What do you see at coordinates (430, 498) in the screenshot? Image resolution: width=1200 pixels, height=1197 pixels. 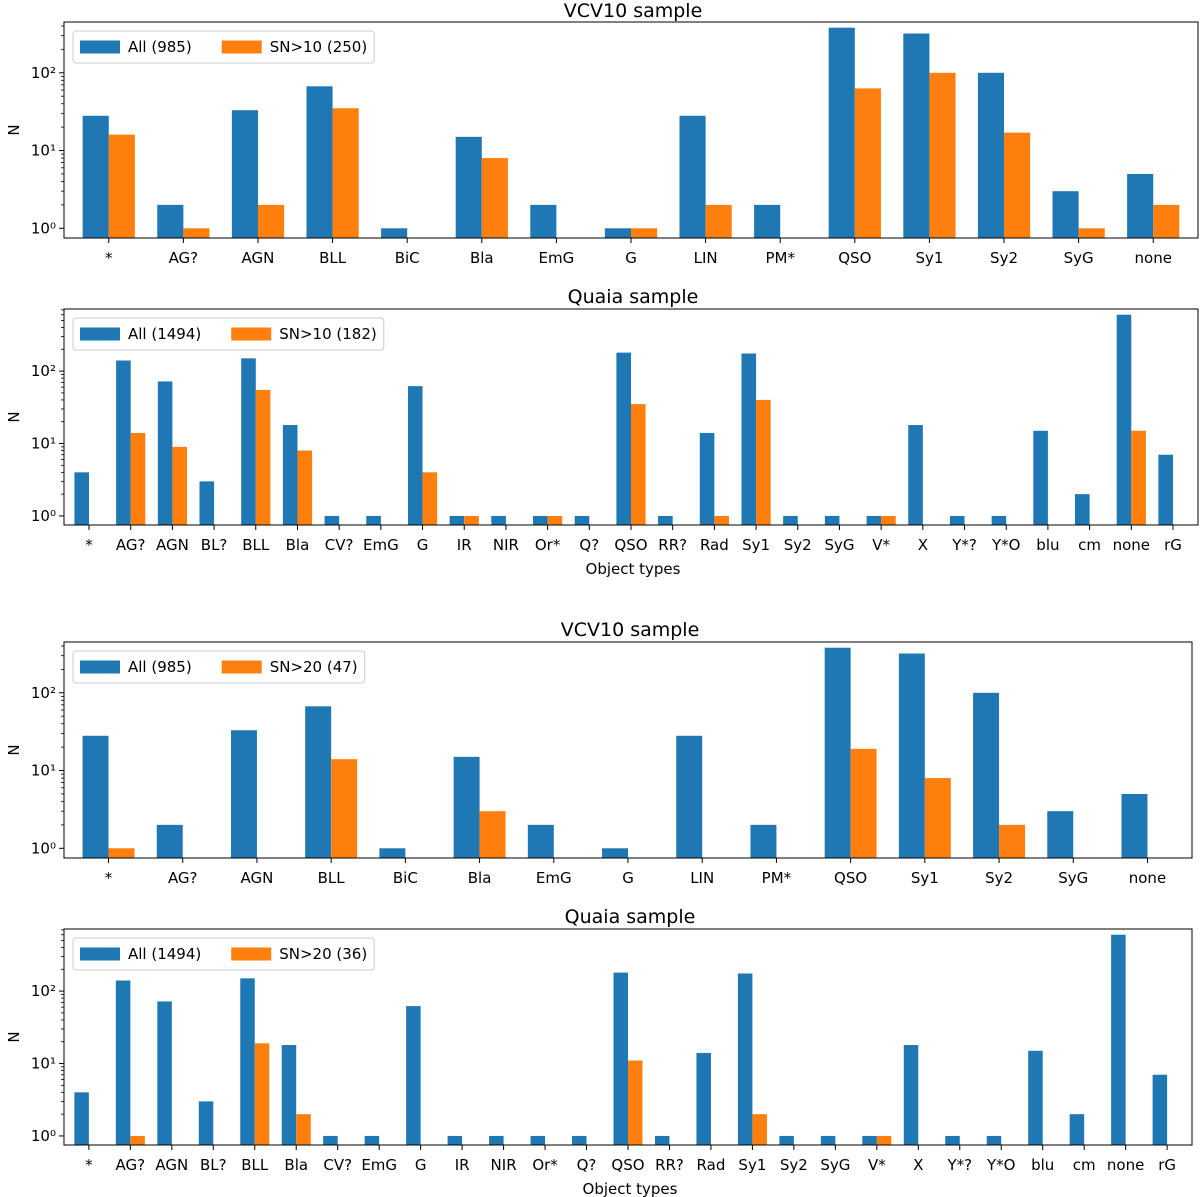 I see `bar-sn-G` at bounding box center [430, 498].